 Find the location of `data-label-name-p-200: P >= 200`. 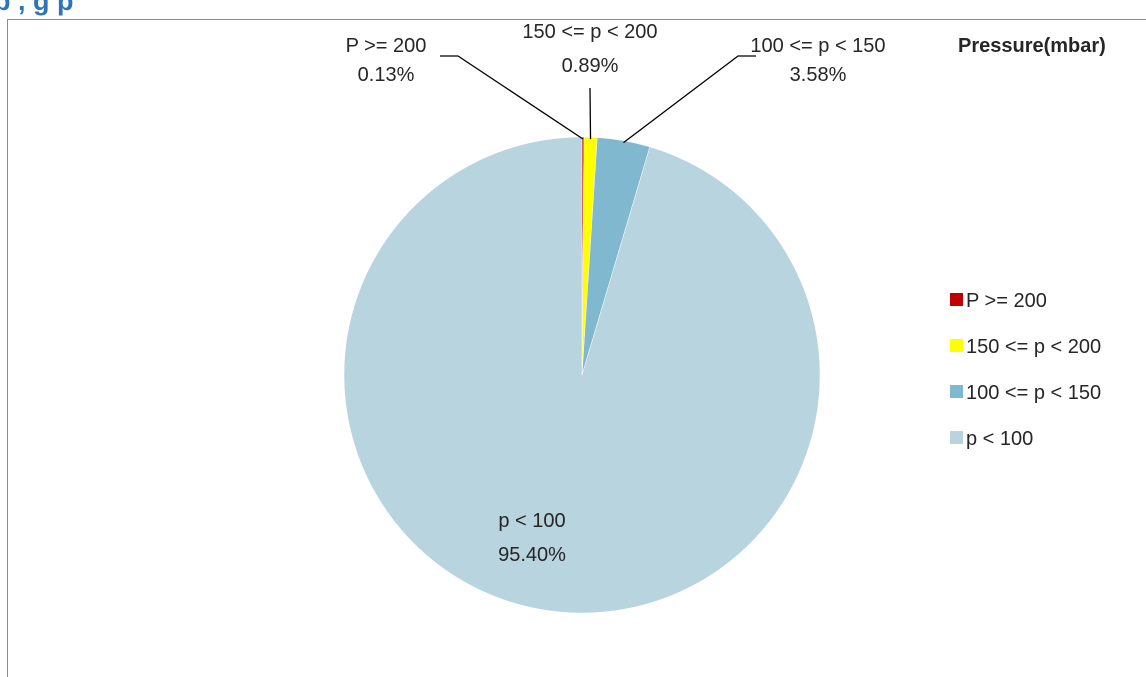

data-label-name-p-200: P >= 200 is located at coordinates (386, 46).